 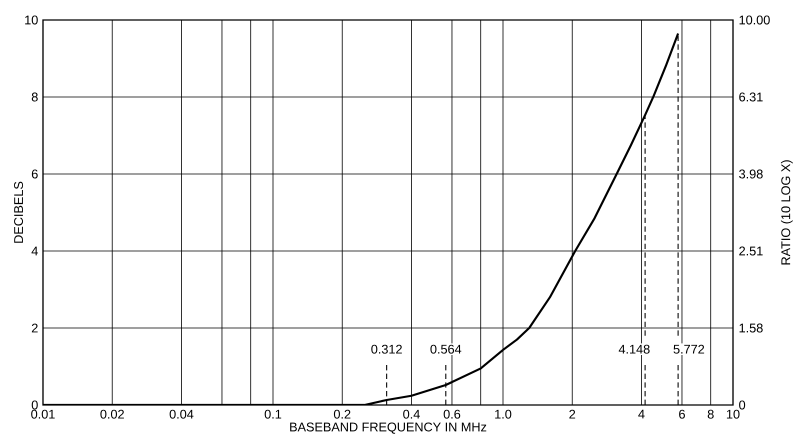 I want to click on x-tick-label: 1.0, so click(x=503, y=414).